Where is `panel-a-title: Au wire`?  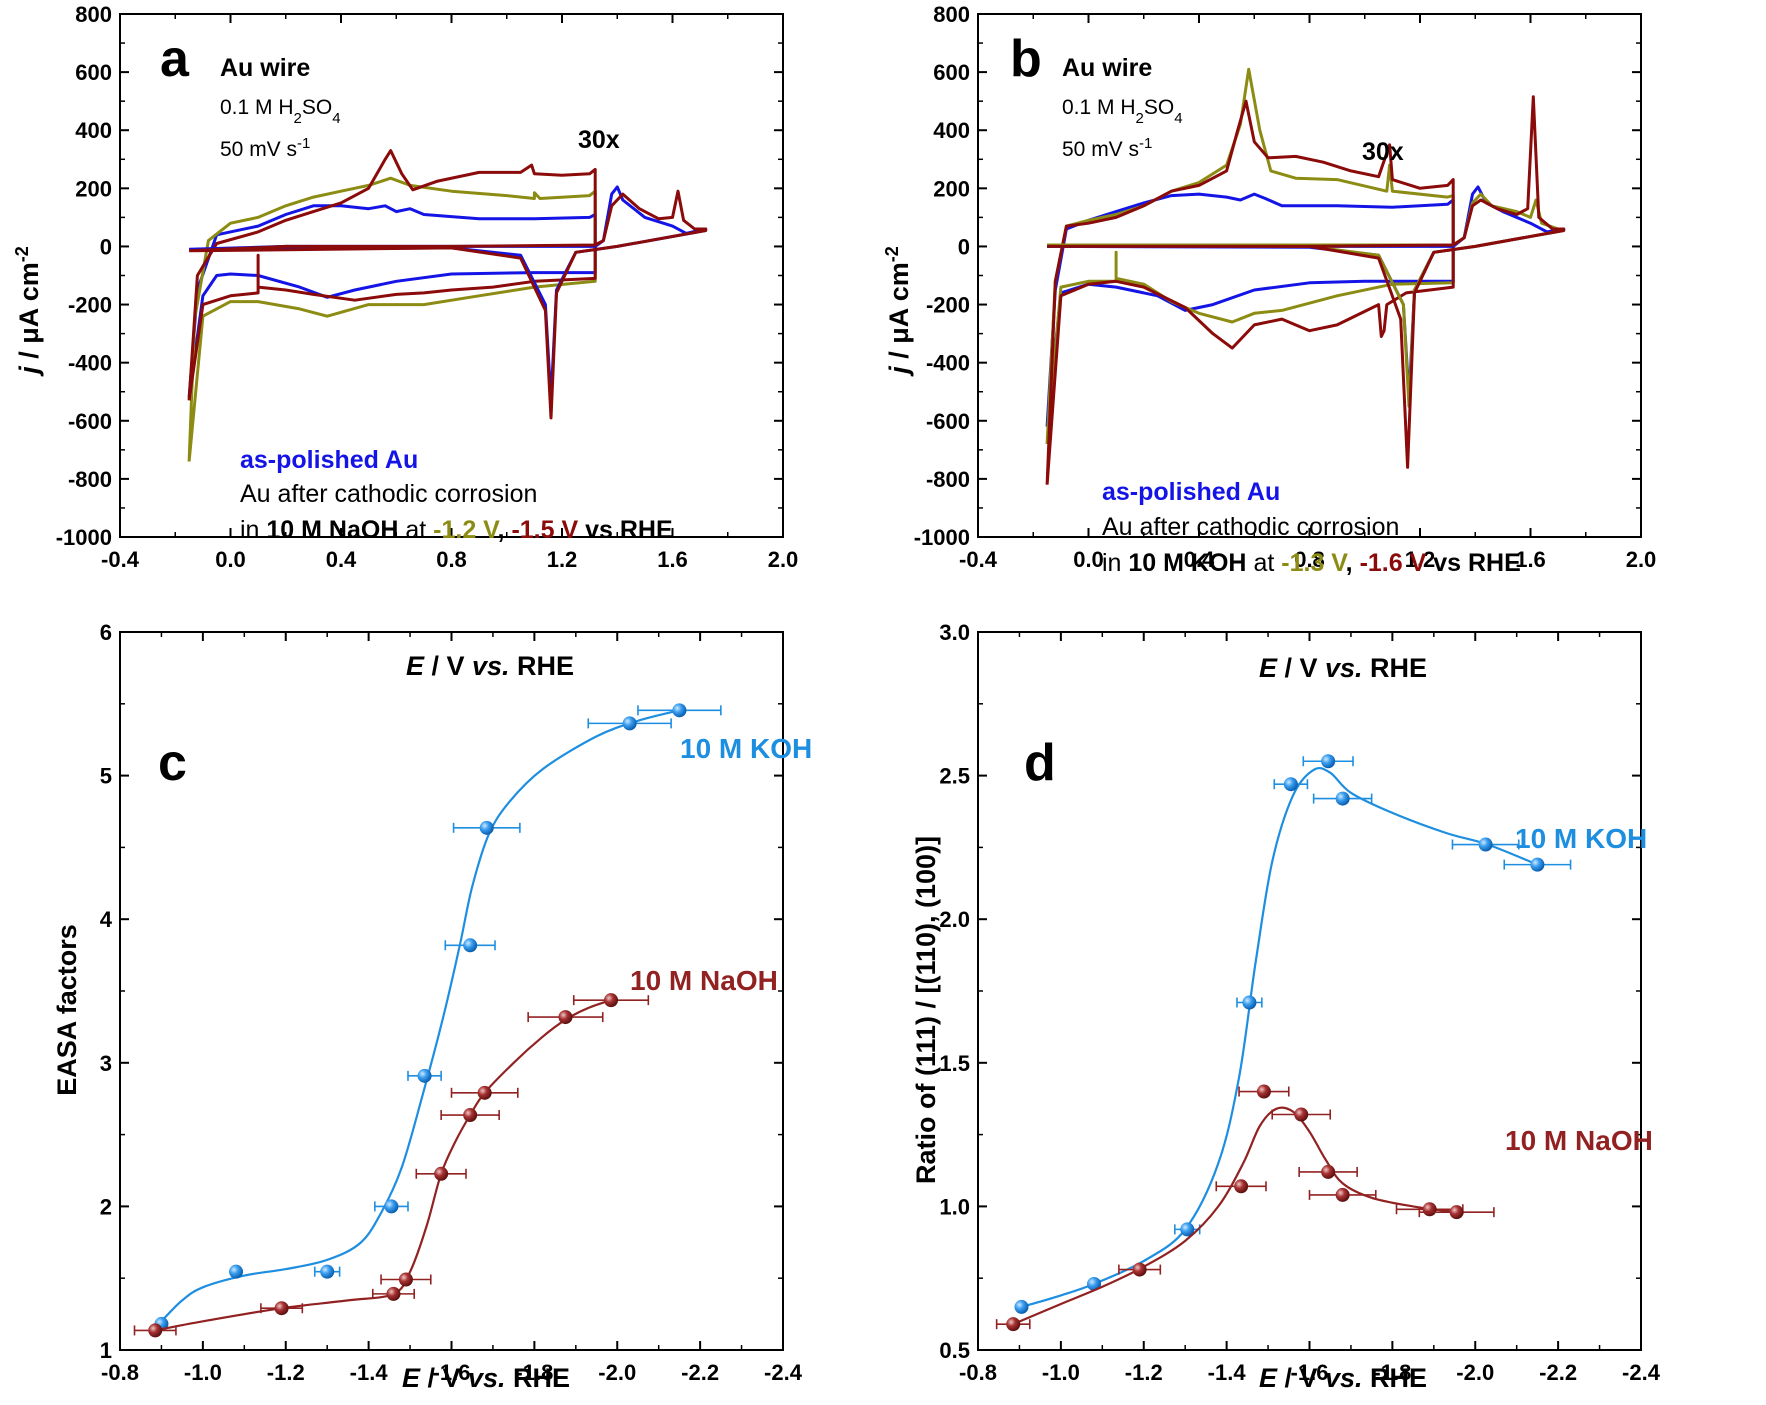 panel-a-title: Au wire is located at coordinates (265, 68).